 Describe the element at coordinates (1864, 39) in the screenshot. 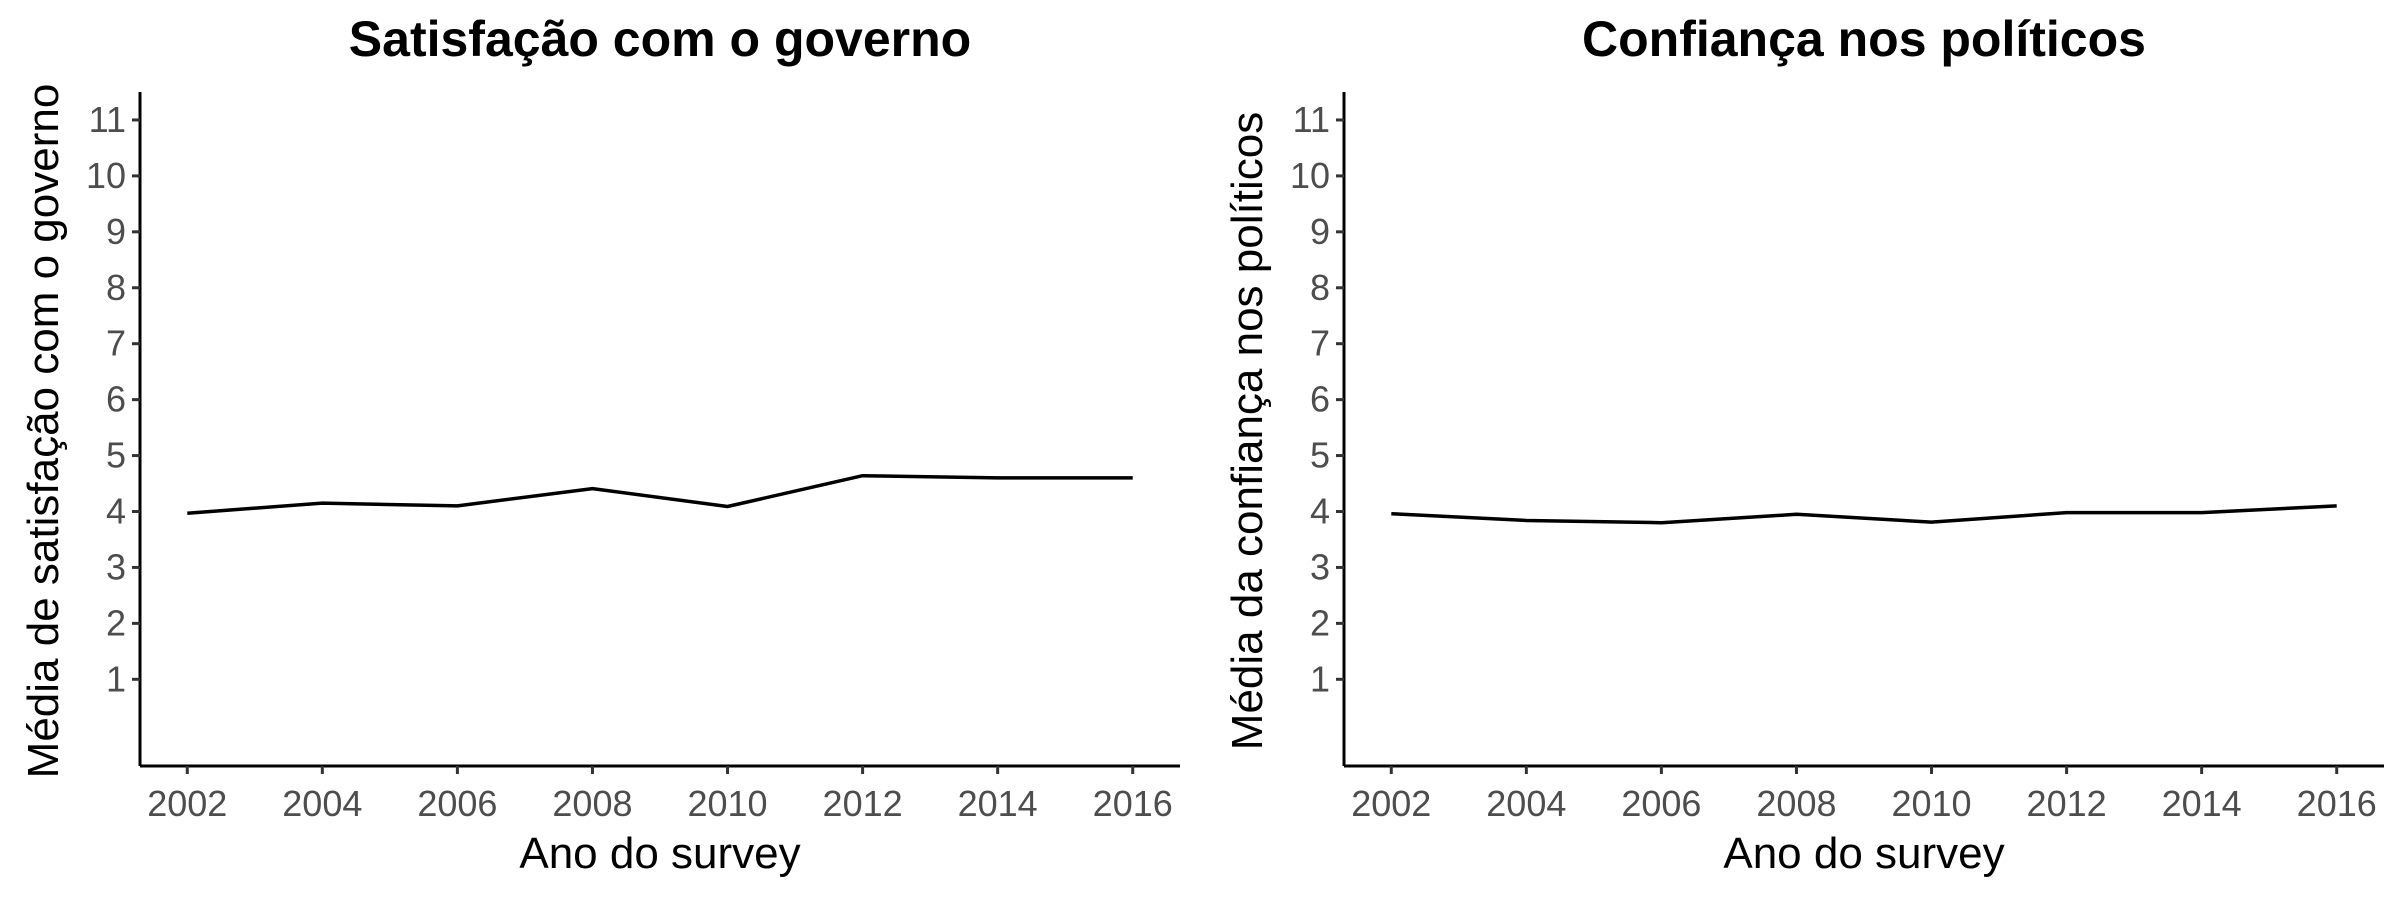

I see `chart-title: Confiança nos políticos` at that location.